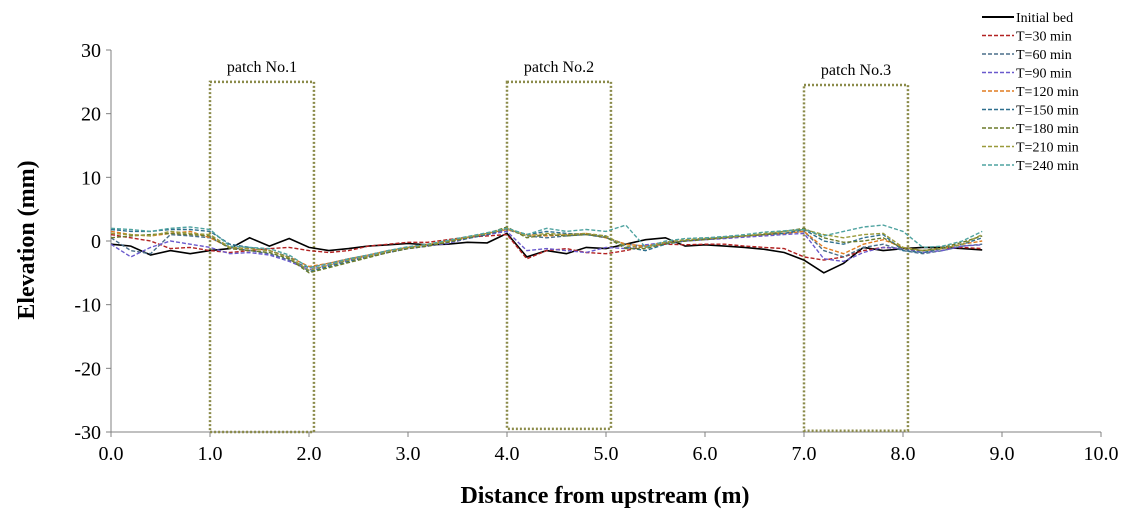 This screenshot has height=513, width=1127. I want to click on legend-entry: T=180 min, so click(1047, 129).